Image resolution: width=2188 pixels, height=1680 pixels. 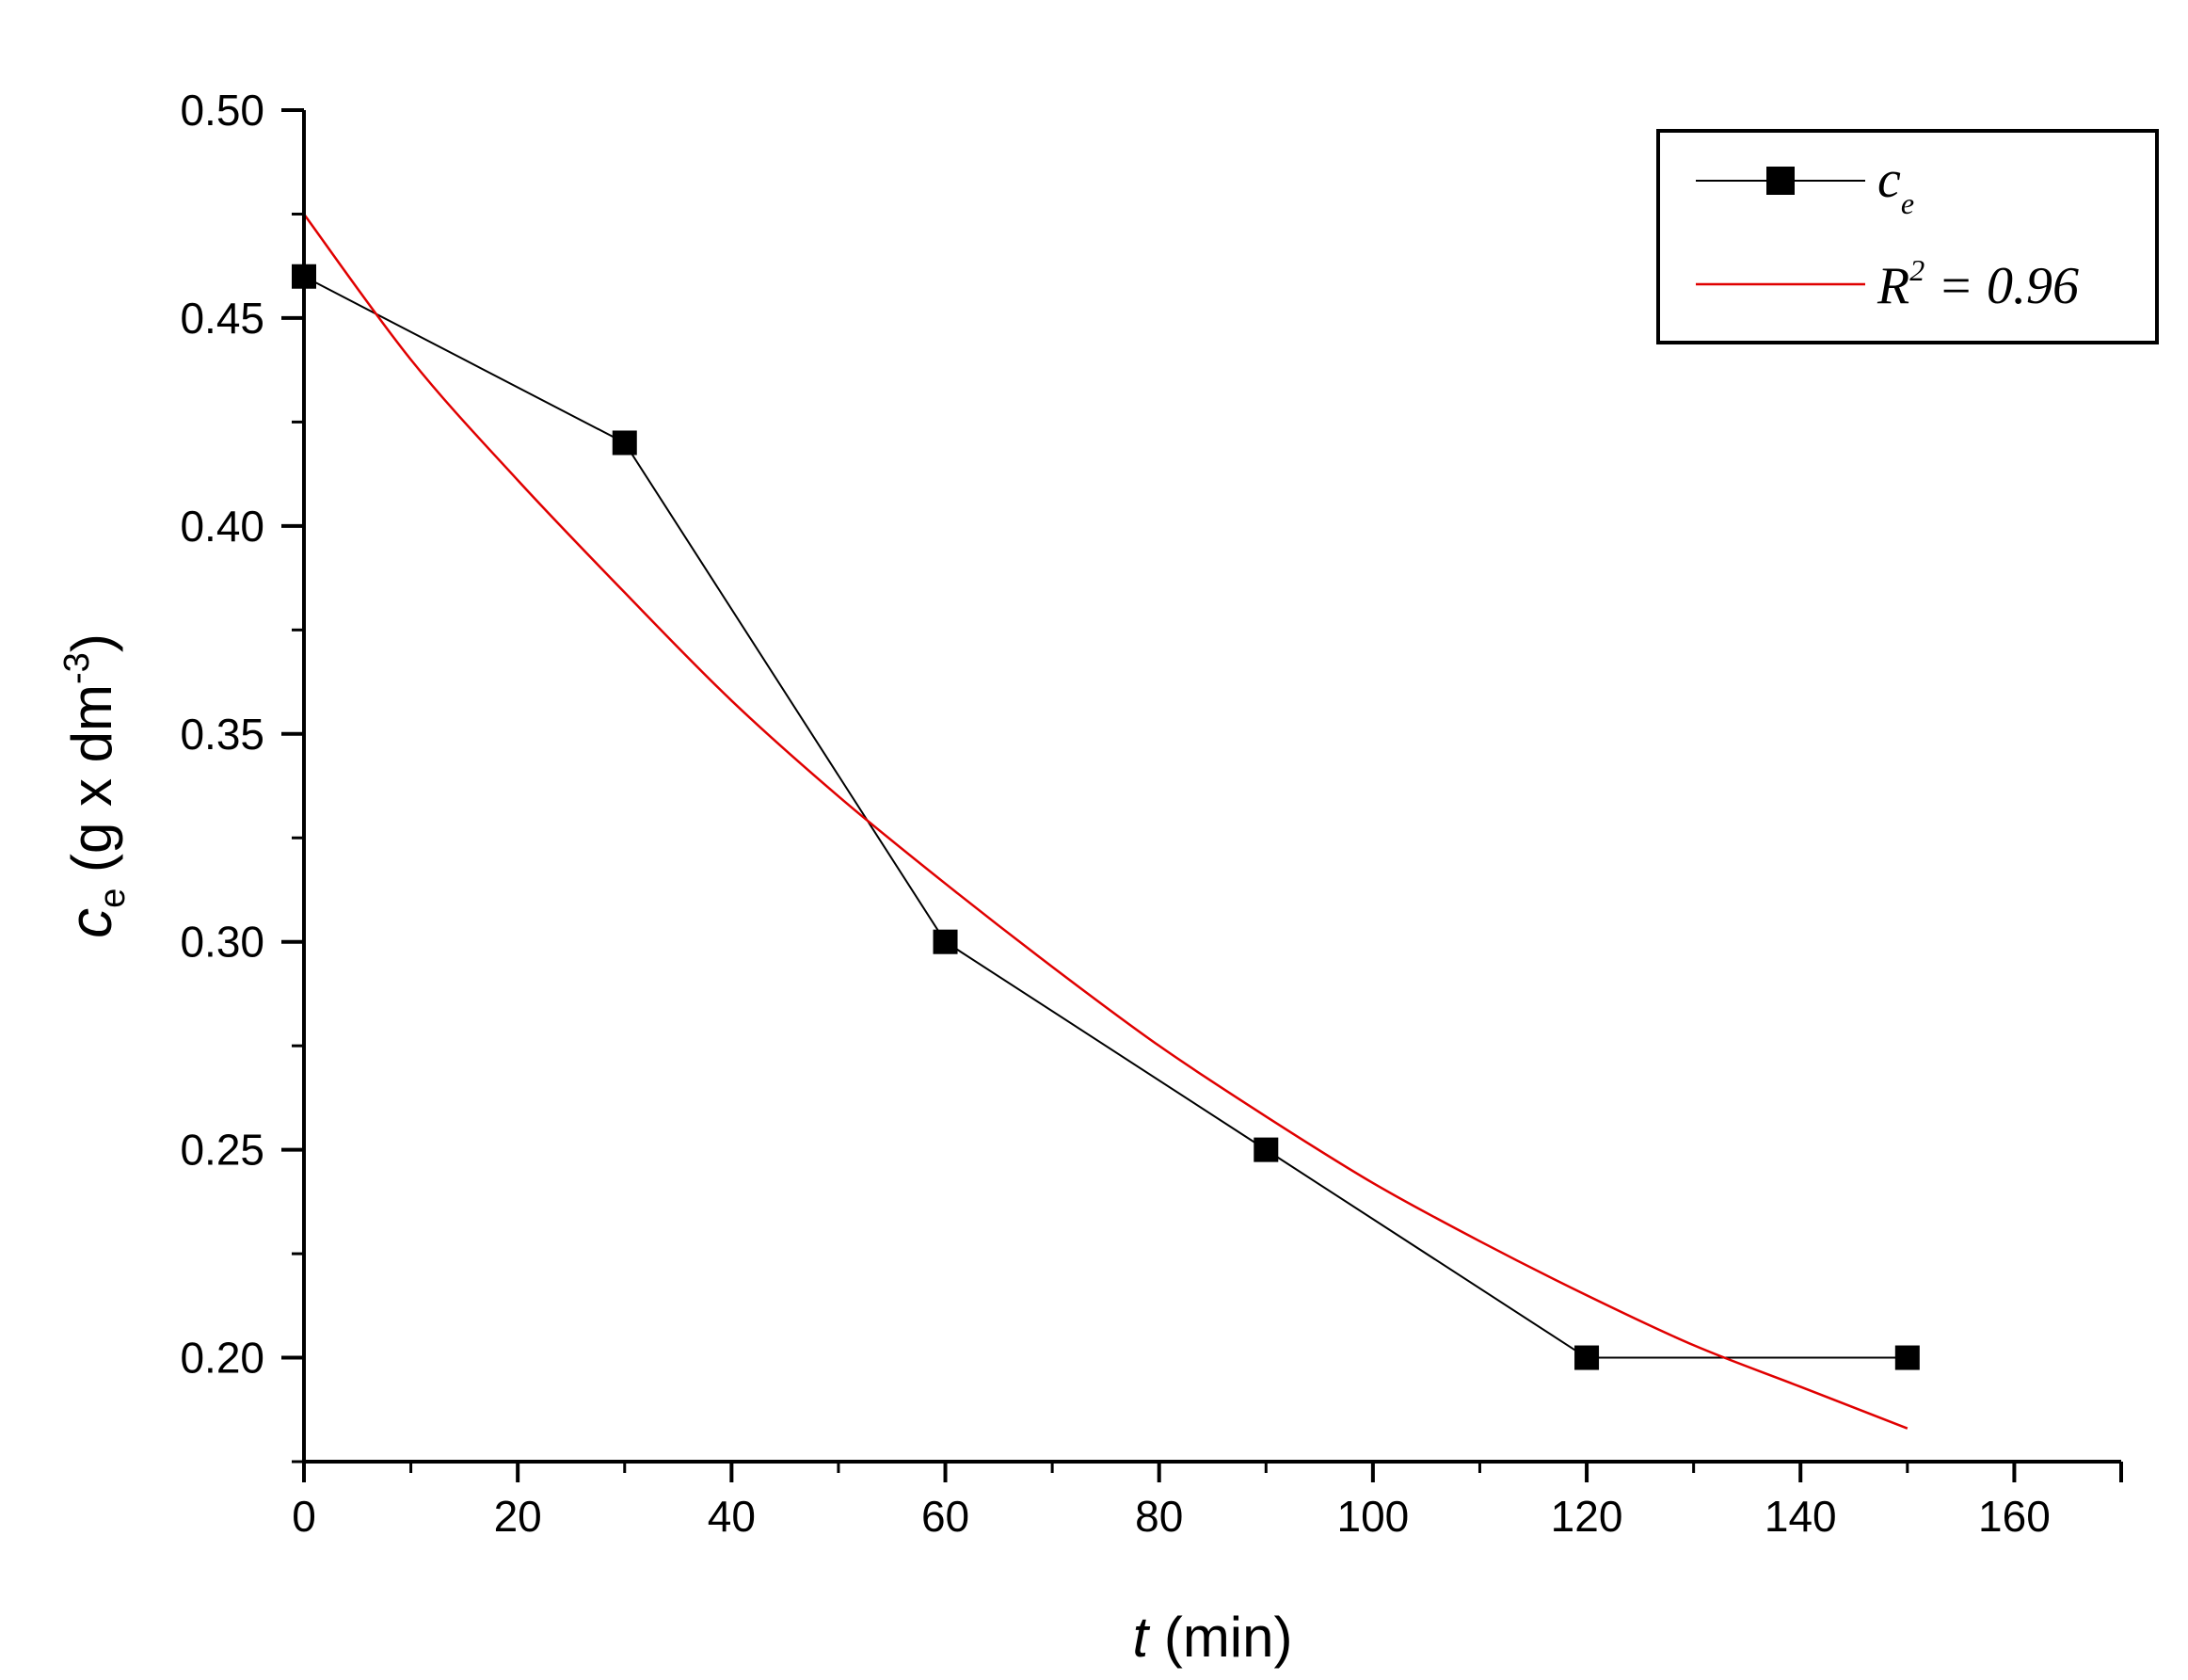 What do you see at coordinates (222, 942) in the screenshot?
I see `y-tick-label: 0.30` at bounding box center [222, 942].